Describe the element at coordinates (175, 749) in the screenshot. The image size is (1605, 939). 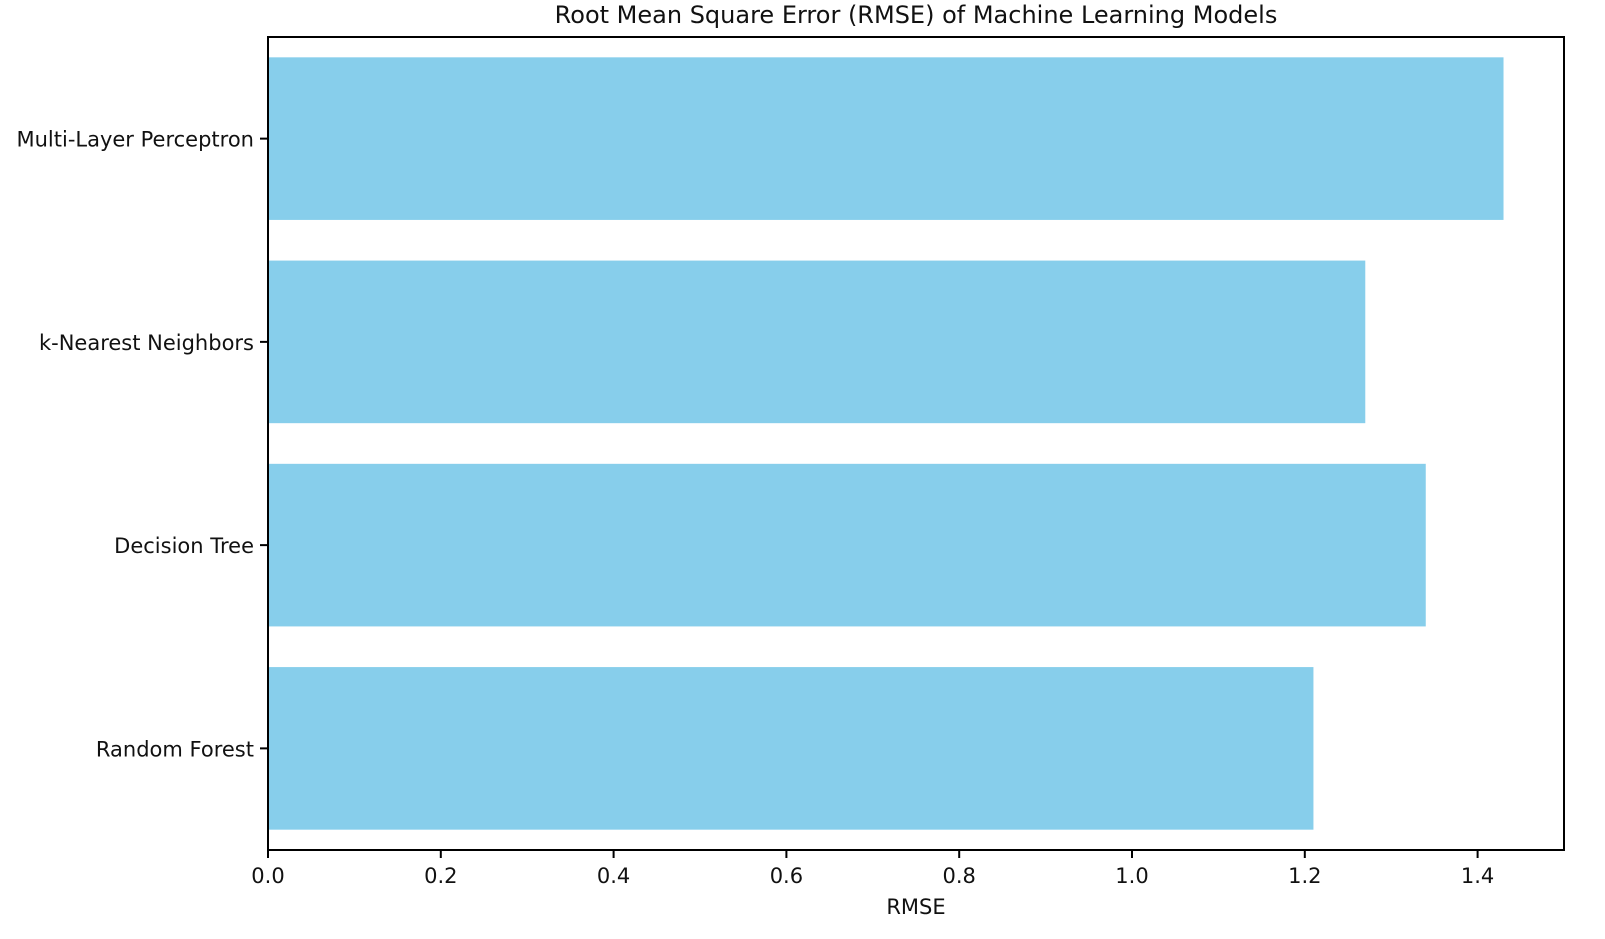
I see `y-tick-label: Random Forest` at that location.